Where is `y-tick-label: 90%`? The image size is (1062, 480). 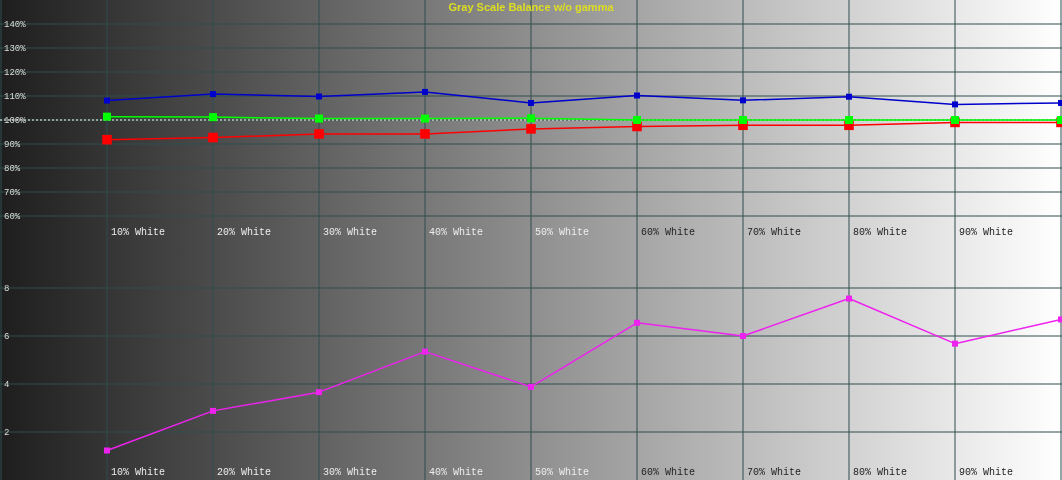 y-tick-label: 90% is located at coordinates (12, 145).